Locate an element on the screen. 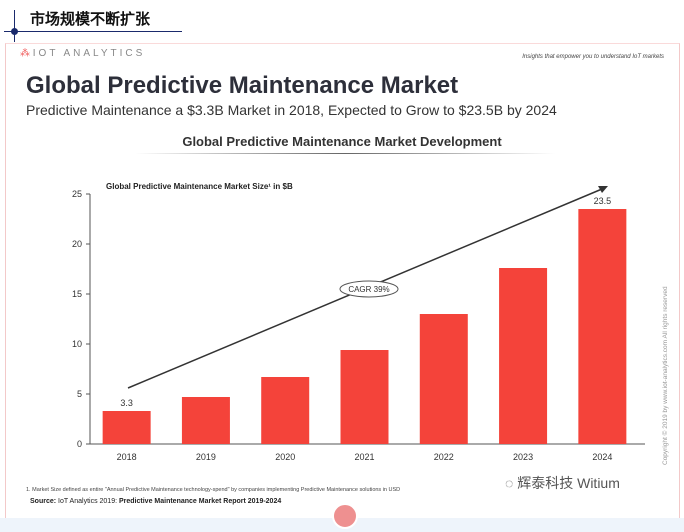  bar-2020 is located at coordinates (285, 410).